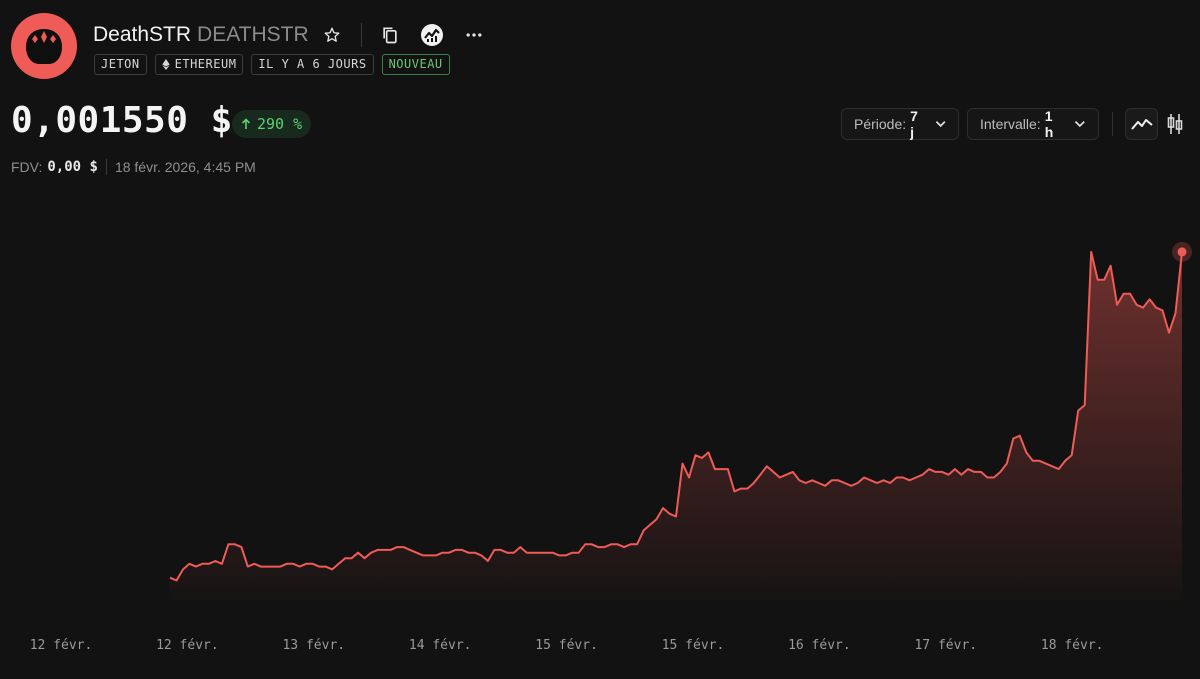 The width and height of the screenshot is (1200, 679). Describe the element at coordinates (432, 35) in the screenshot. I see `analytics-icon` at that location.